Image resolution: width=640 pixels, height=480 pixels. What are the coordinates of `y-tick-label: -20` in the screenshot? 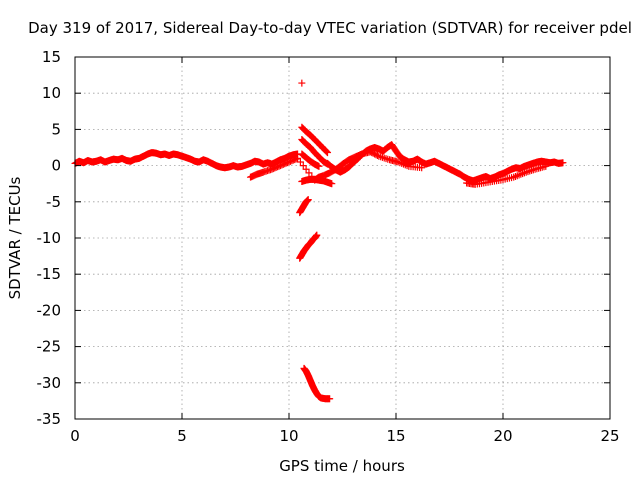 It's located at (49, 310).